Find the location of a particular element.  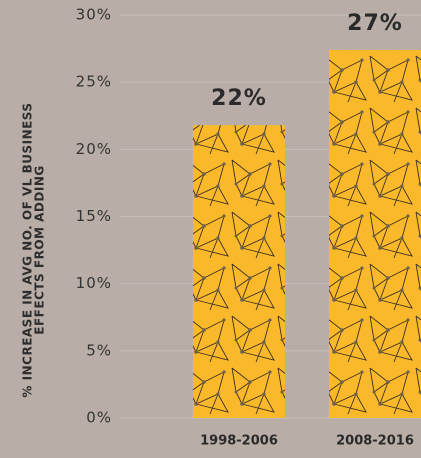

y-tick-label: 15% is located at coordinates (94, 216).